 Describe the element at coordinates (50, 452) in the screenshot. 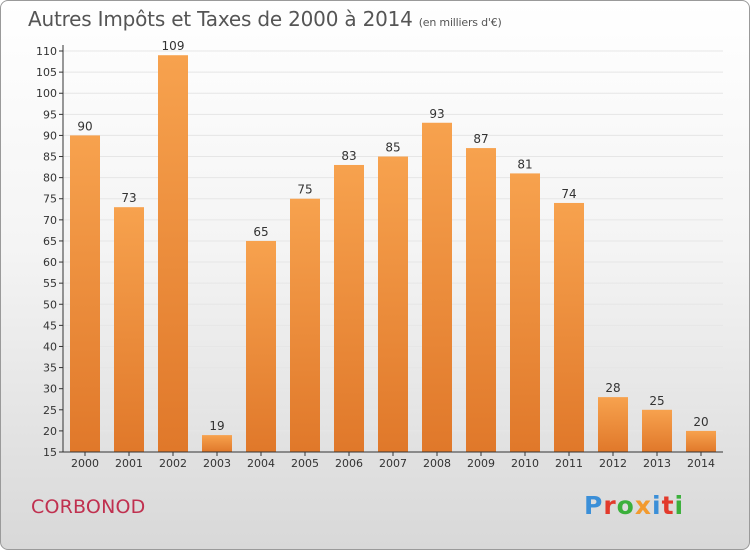

I see `y-tick-label: 15` at that location.